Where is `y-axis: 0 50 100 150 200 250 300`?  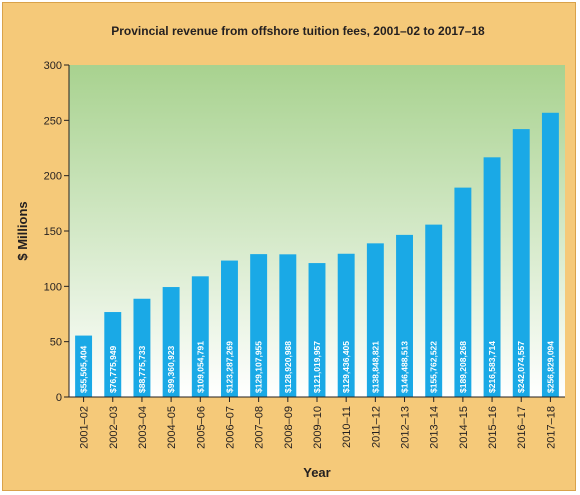 y-axis: 0 50 100 150 200 250 300 is located at coordinates (57, 232).